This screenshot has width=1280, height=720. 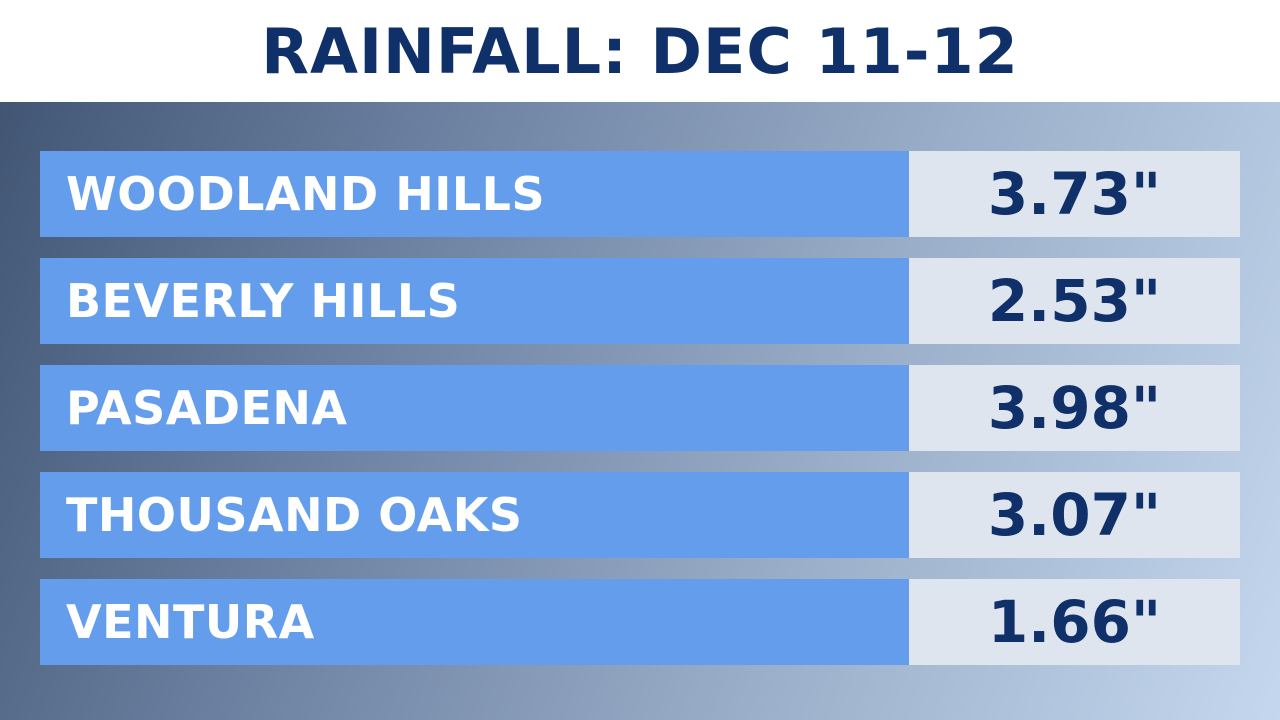 What do you see at coordinates (207, 408) in the screenshot?
I see `location-label: PASADENA` at bounding box center [207, 408].